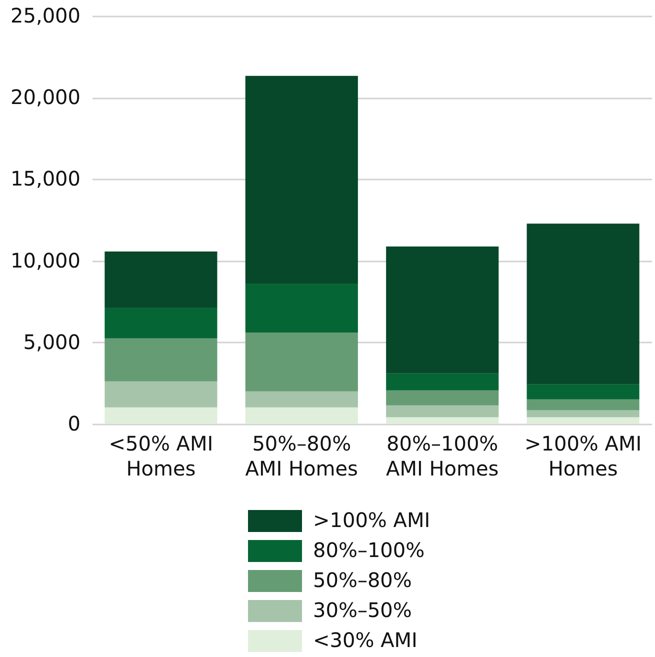 This screenshot has height=657, width=655. Describe the element at coordinates (161, 456) in the screenshot. I see `x-tick-label: <50% AMI Homes` at that location.